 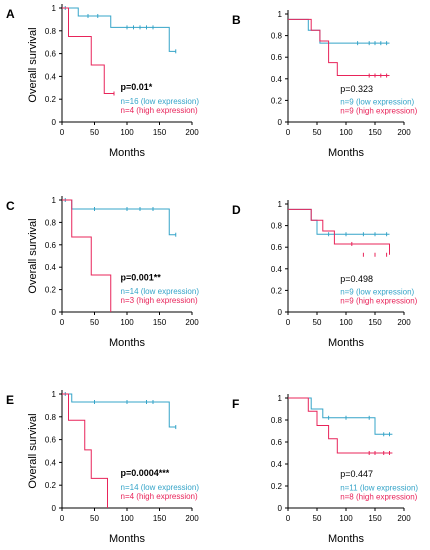 What do you see at coordinates (280, 204) in the screenshot?
I see `y-tick-label-d-5: 1` at bounding box center [280, 204].